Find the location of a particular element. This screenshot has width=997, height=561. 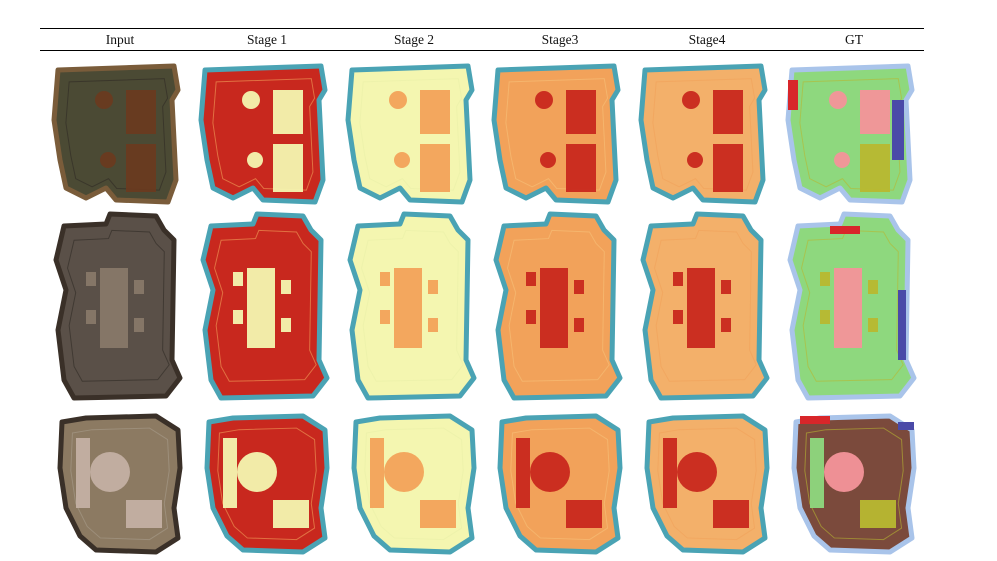

column-header-gt: GT is located at coordinates (854, 39).